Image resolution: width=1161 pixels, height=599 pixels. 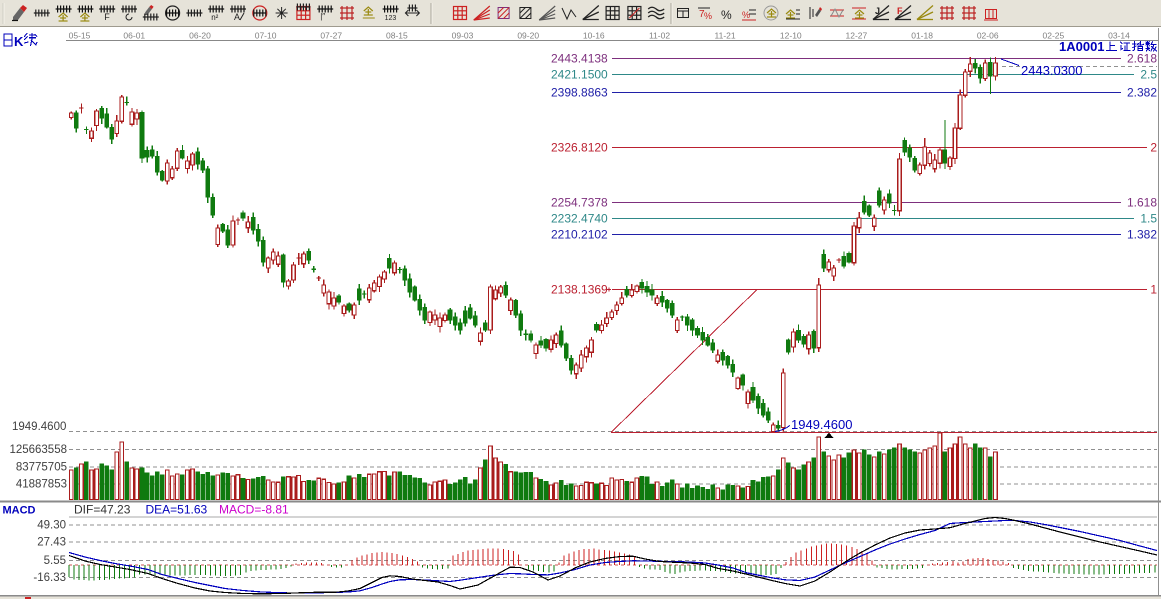 What do you see at coordinates (1153, 148) in the screenshot?
I see `svg-text: 2` at bounding box center [1153, 148].